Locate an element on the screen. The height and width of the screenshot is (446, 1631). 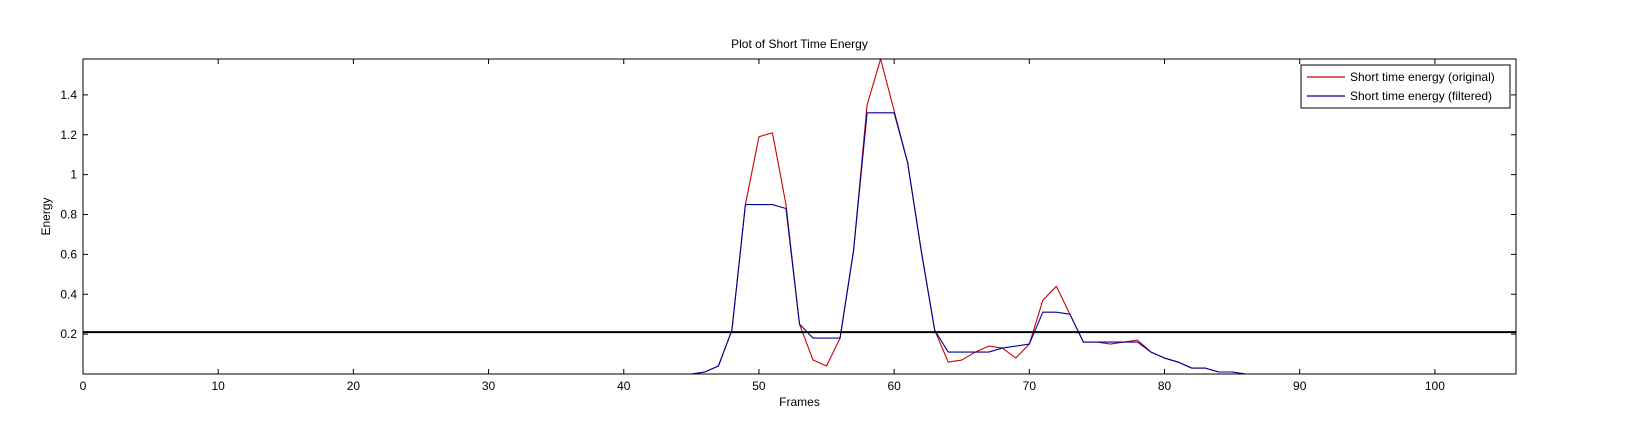
x-tick-label: 50 is located at coordinates (759, 386).